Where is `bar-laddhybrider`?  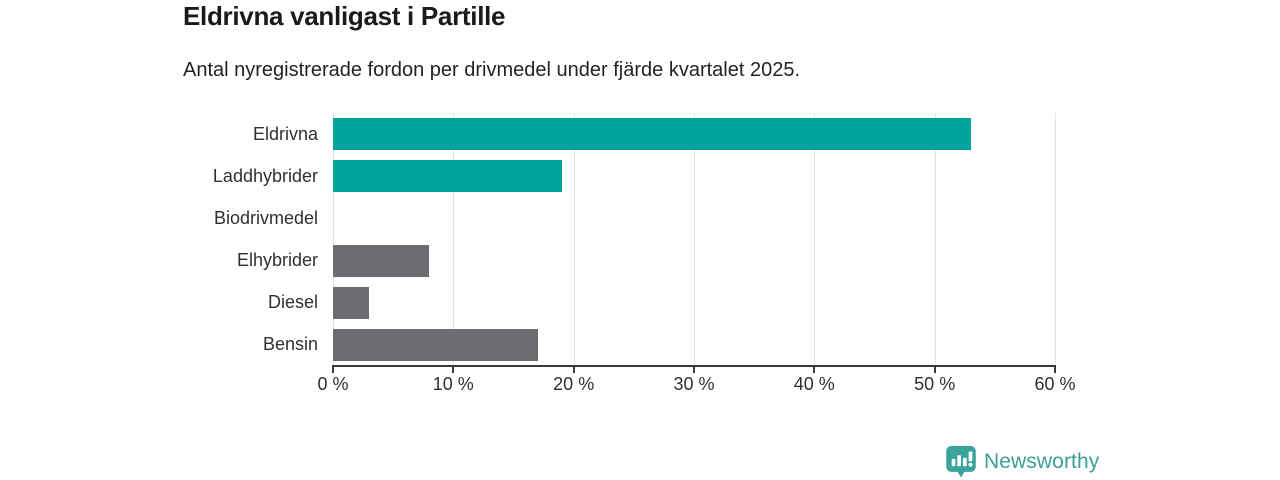
bar-laddhybrider is located at coordinates (447, 176).